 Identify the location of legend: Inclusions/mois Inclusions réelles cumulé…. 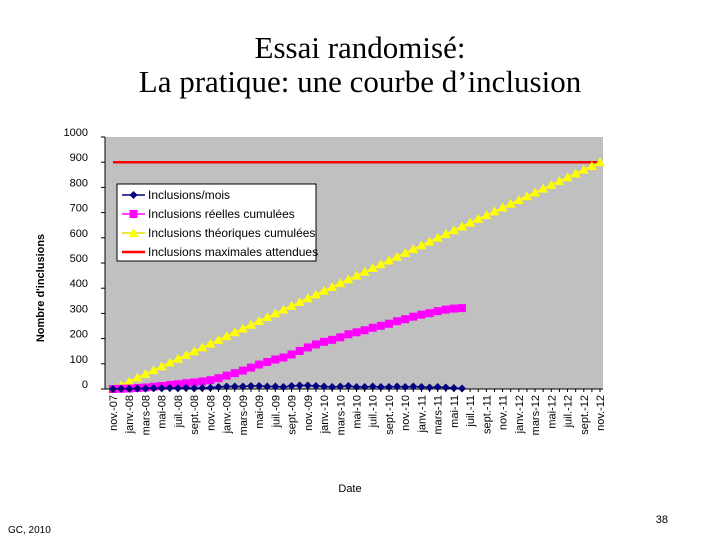
(217, 222).